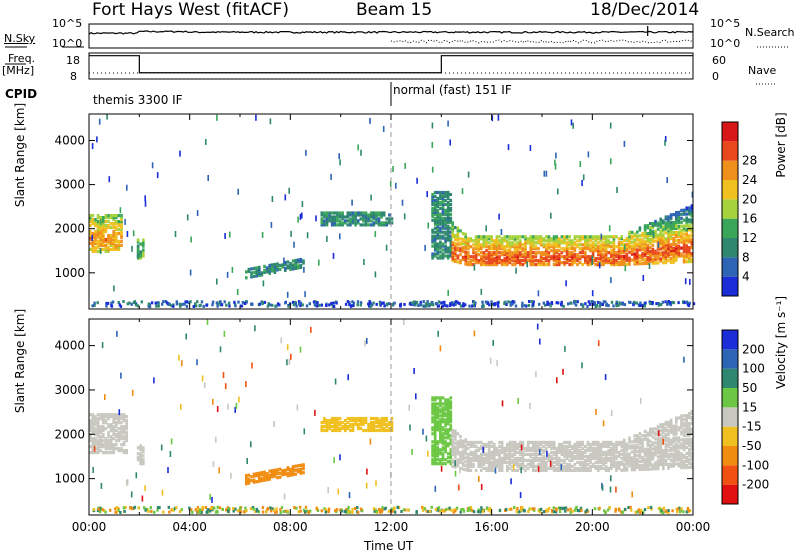 The height and width of the screenshot is (554, 800). What do you see at coordinates (69, 273) in the screenshot?
I see `ytick-label: 1000` at bounding box center [69, 273].